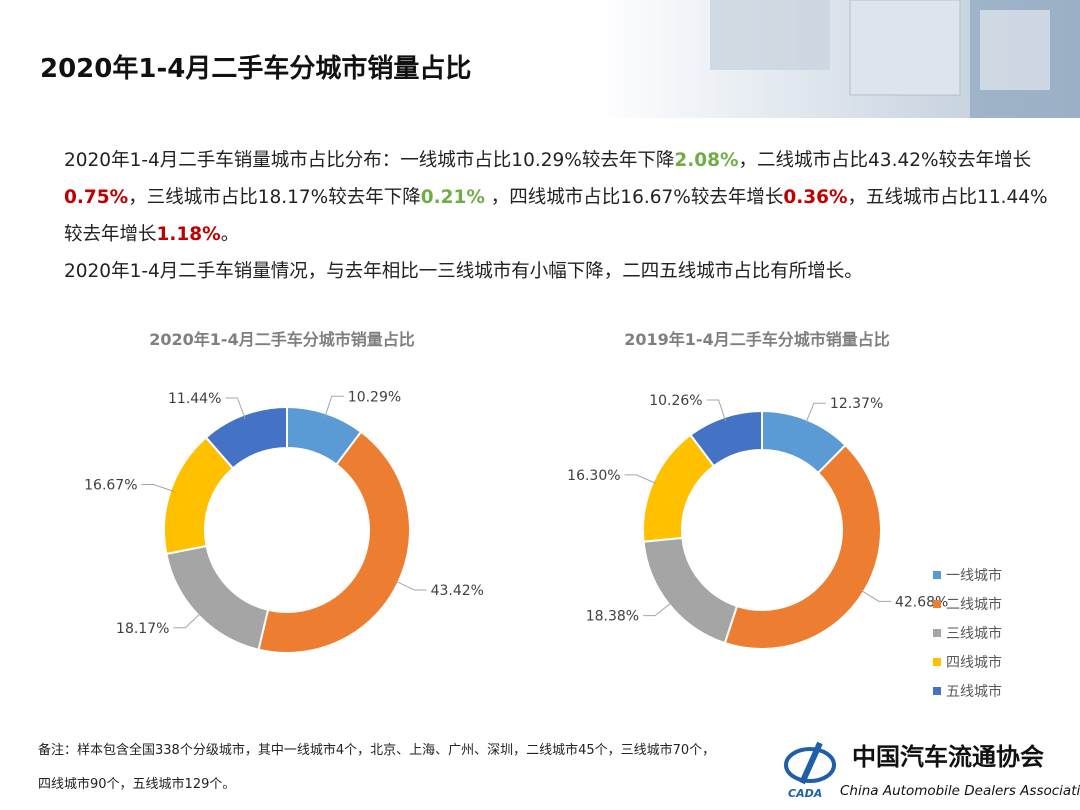 This screenshot has height=810, width=1080. Describe the element at coordinates (188, 234) in the screenshot. I see `highlight: 1.18%` at that location.